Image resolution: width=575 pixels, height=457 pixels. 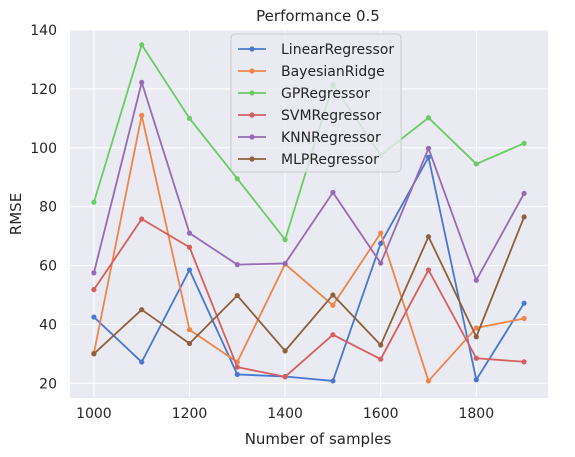 What do you see at coordinates (331, 116) in the screenshot?
I see `legend-label: SVMRegressor` at bounding box center [331, 116].